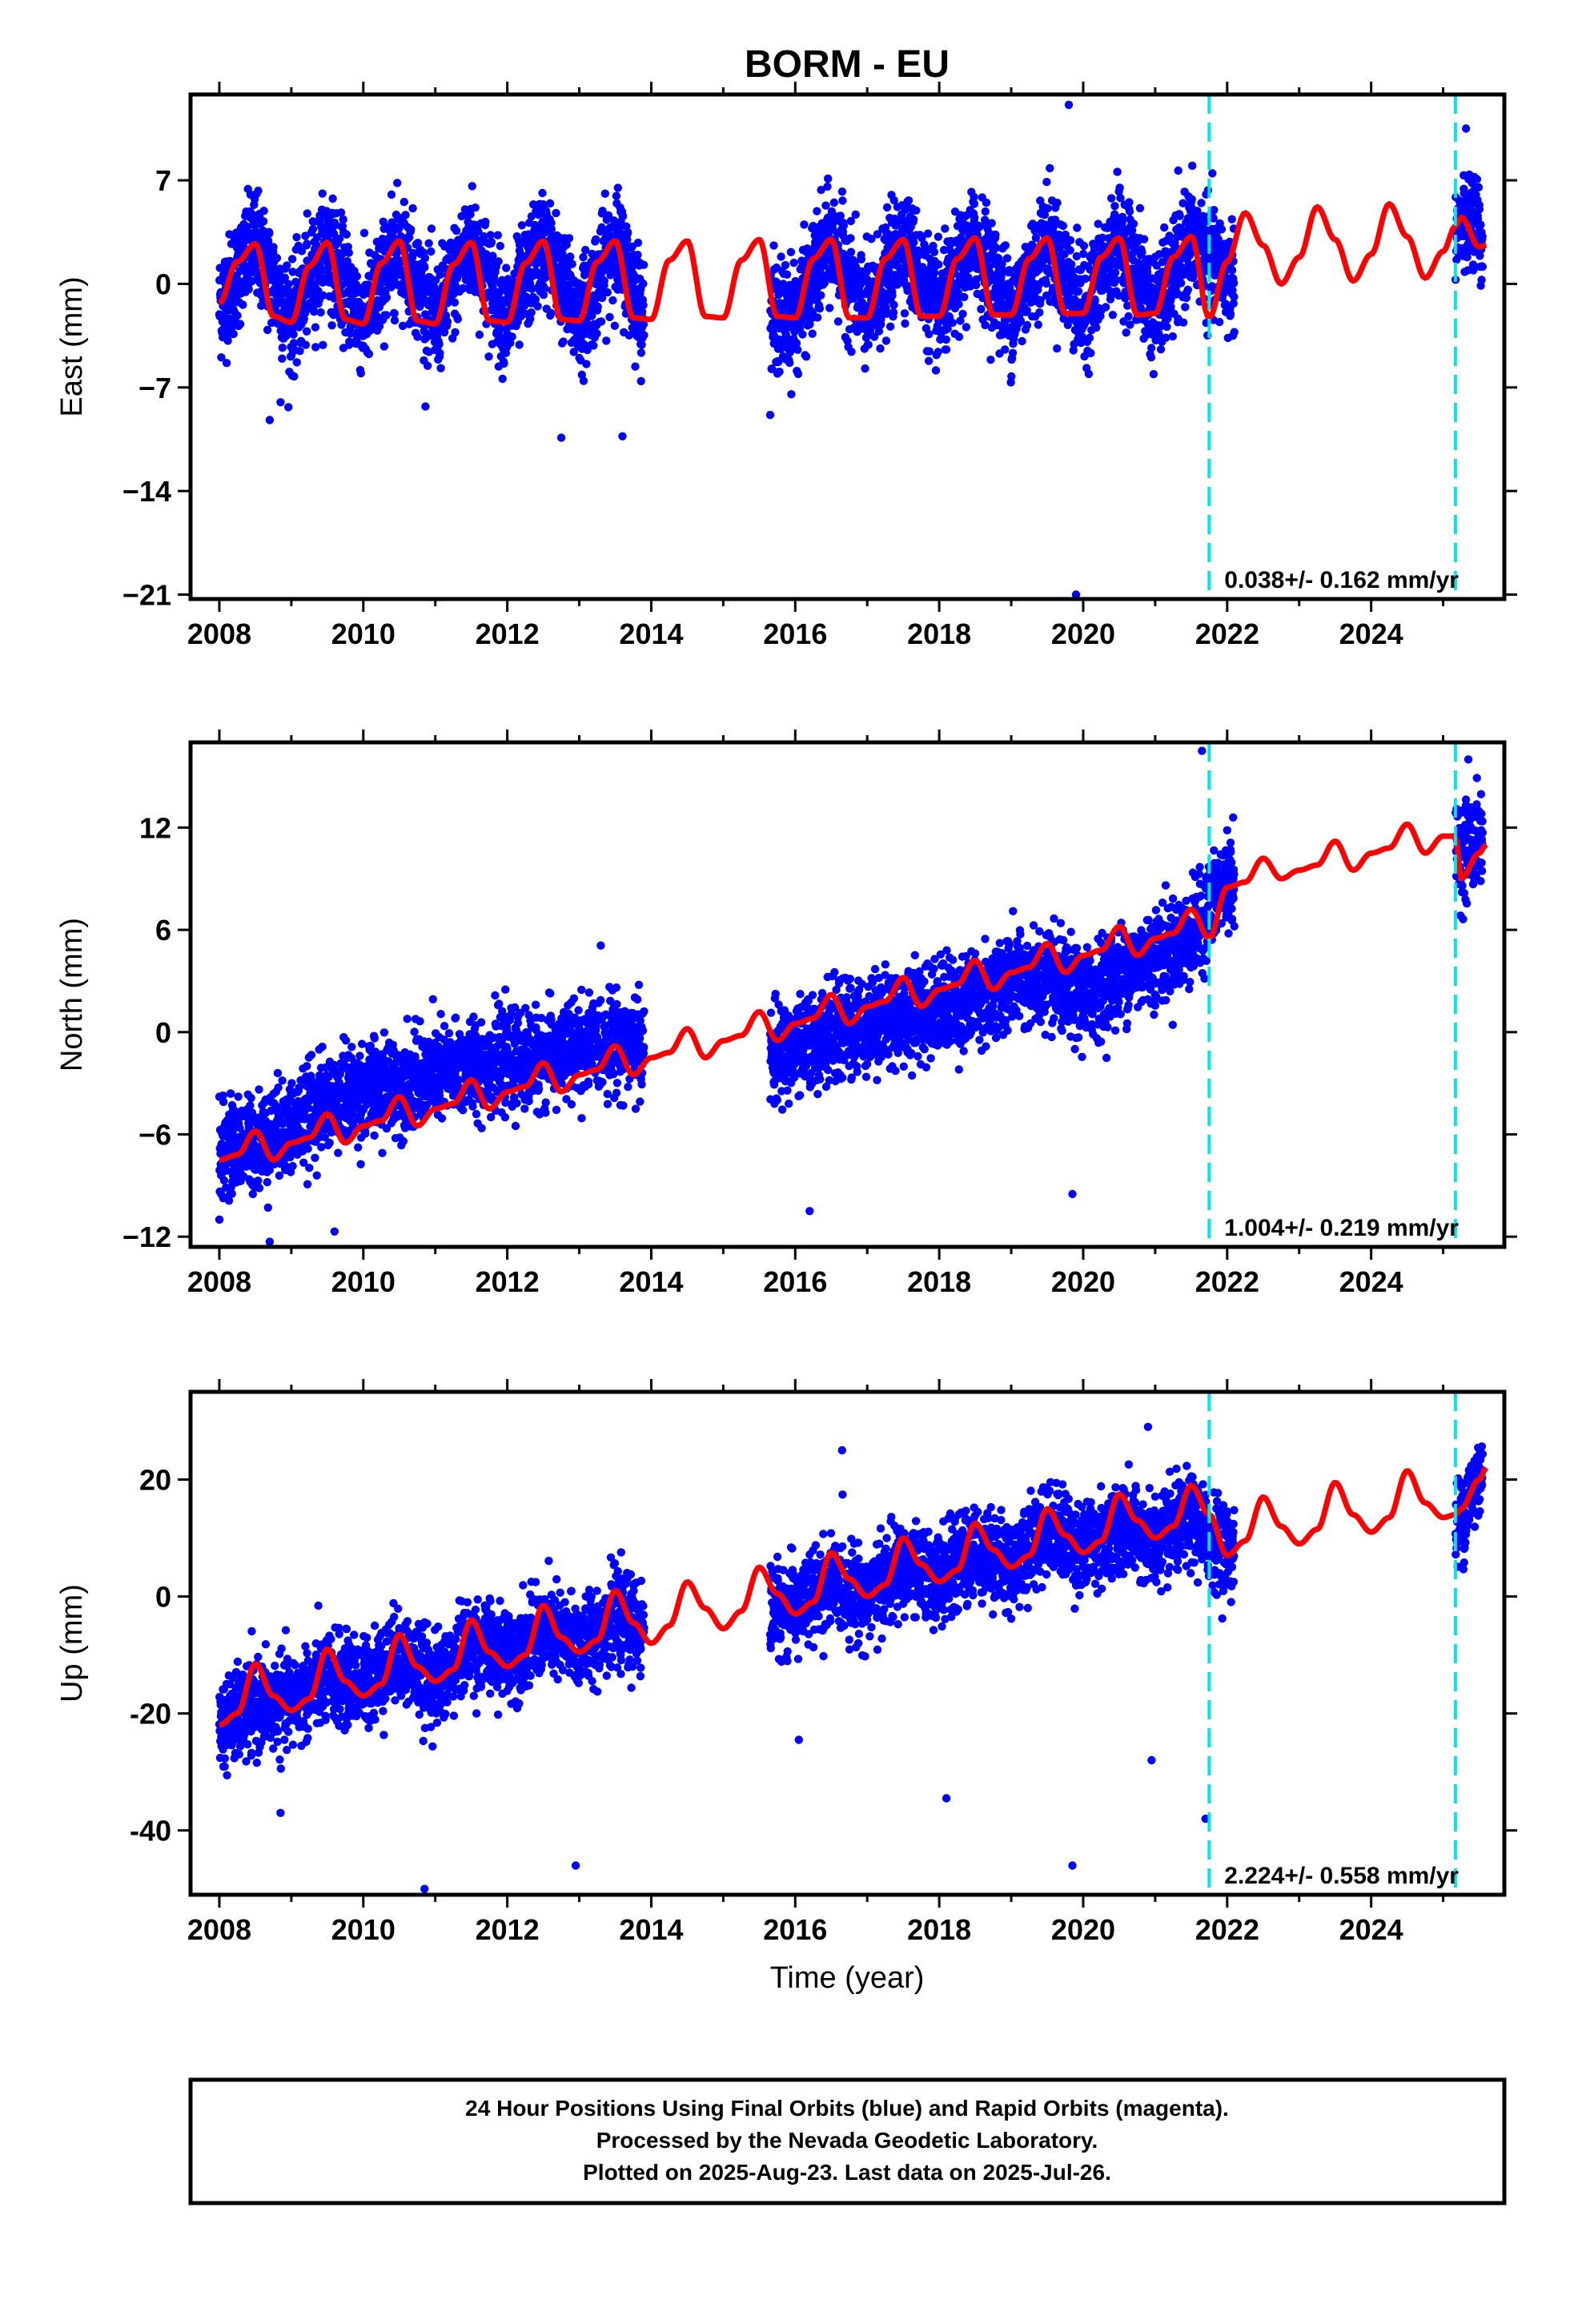 Image resolution: width=1582 pixels, height=2324 pixels. I want to click on east-y-tick-label: −21, so click(146, 594).